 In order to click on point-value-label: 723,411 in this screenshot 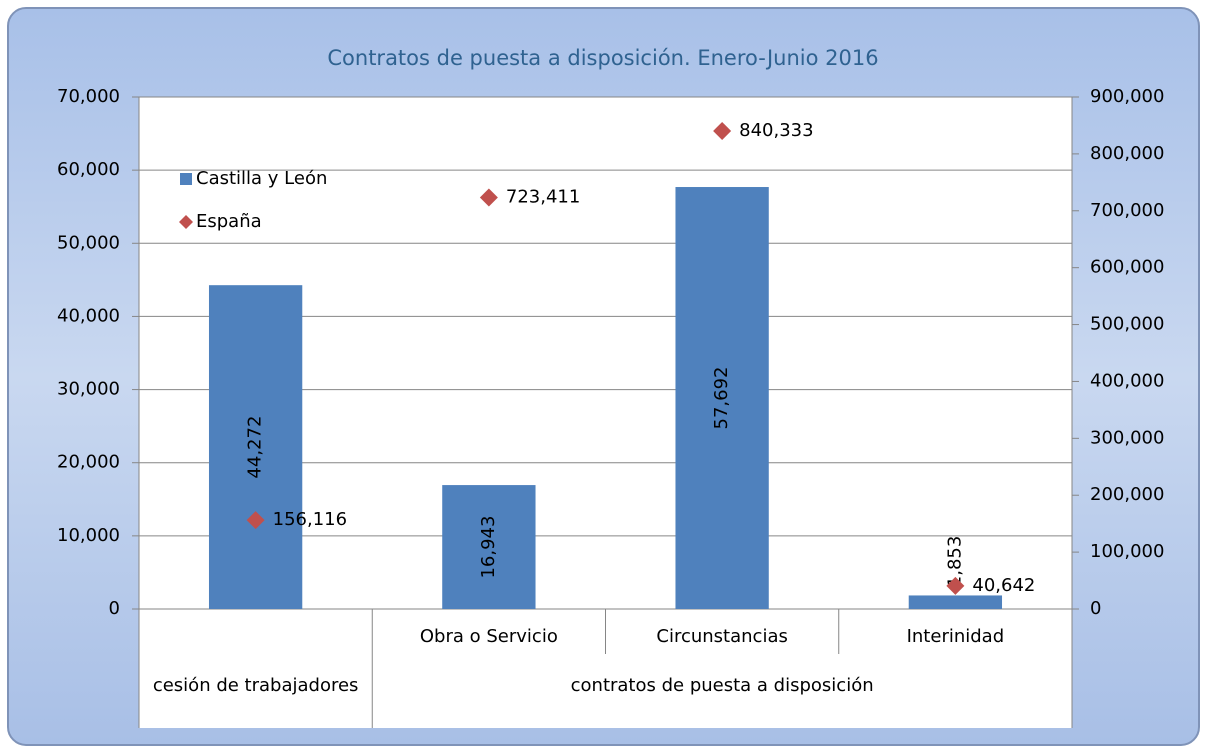, I will do `click(543, 196)`.